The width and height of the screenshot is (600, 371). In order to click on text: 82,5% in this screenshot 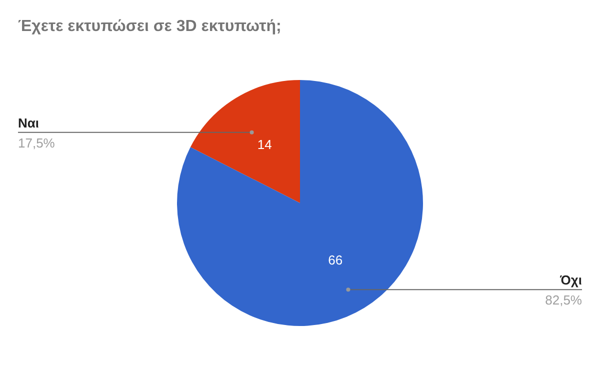, I will do `click(563, 300)`.